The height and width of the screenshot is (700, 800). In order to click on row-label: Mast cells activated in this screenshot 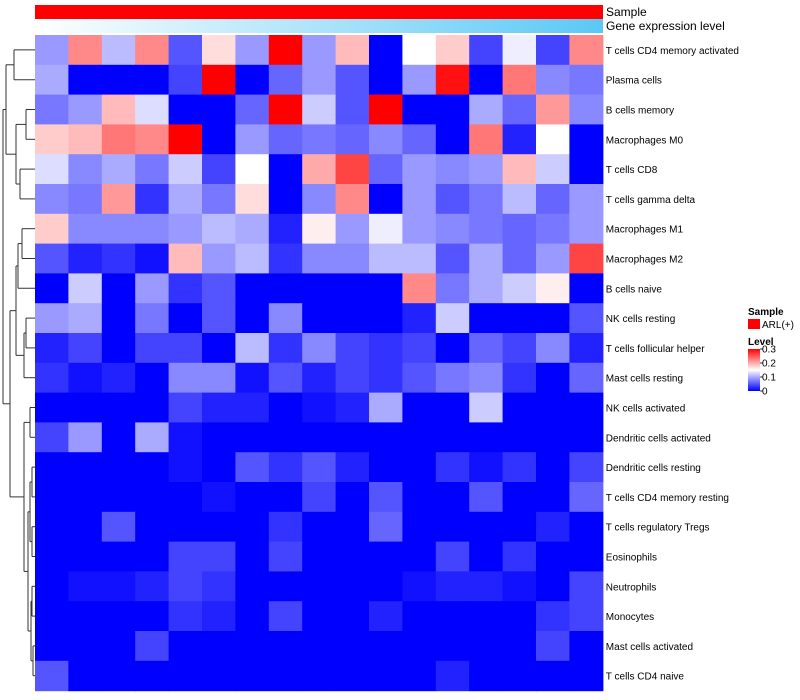, I will do `click(649, 647)`.